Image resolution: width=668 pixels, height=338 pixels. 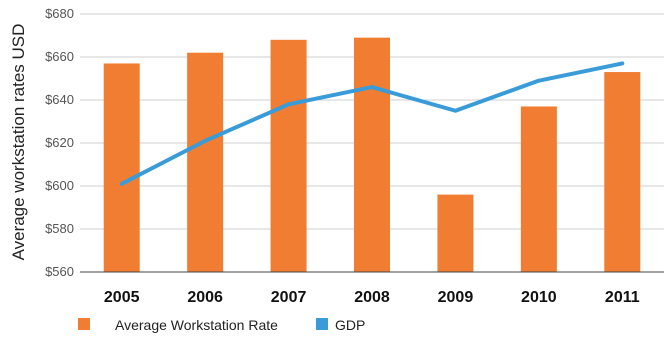 I want to click on y-tick-label: $680, so click(x=59, y=13).